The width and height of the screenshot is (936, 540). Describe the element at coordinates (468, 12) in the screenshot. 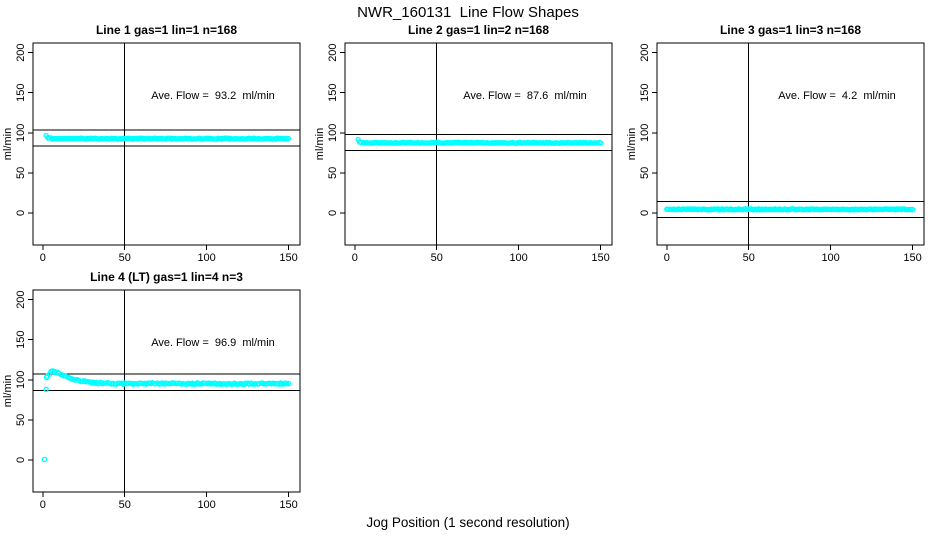

I see `figure-title: NWR_160131 Line Flow Shapes` at that location.